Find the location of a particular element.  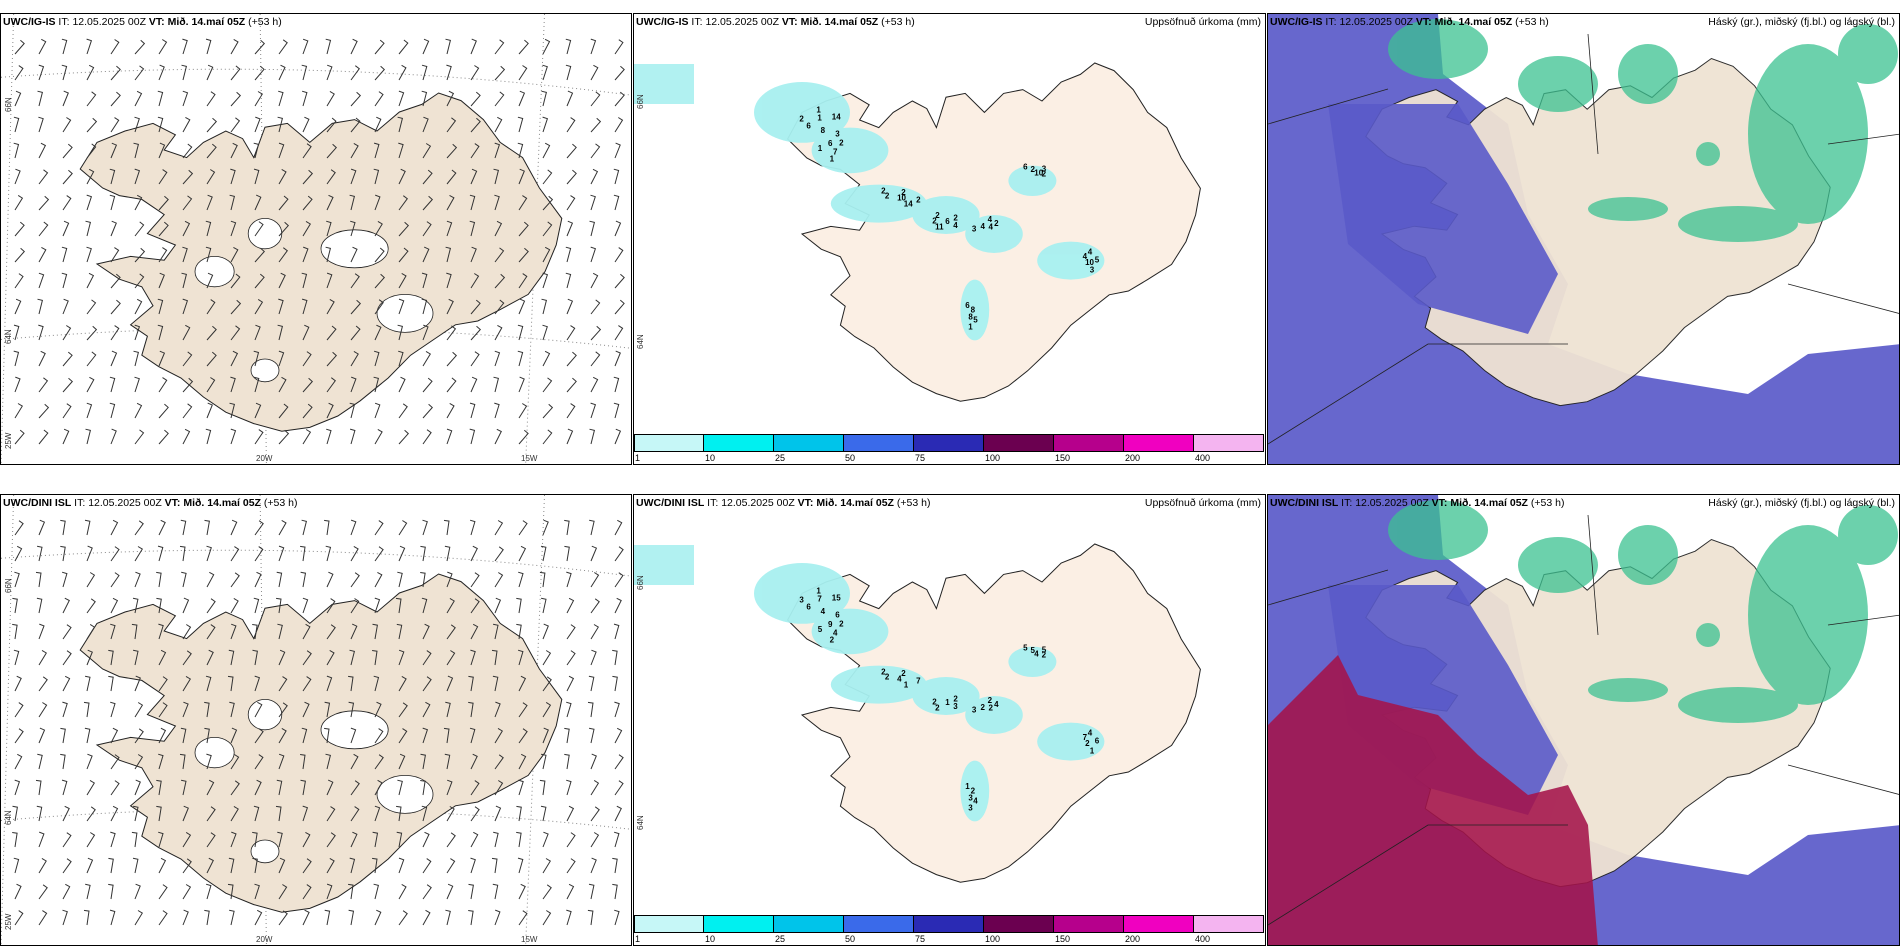

glacier-area is located at coordinates (214, 272).